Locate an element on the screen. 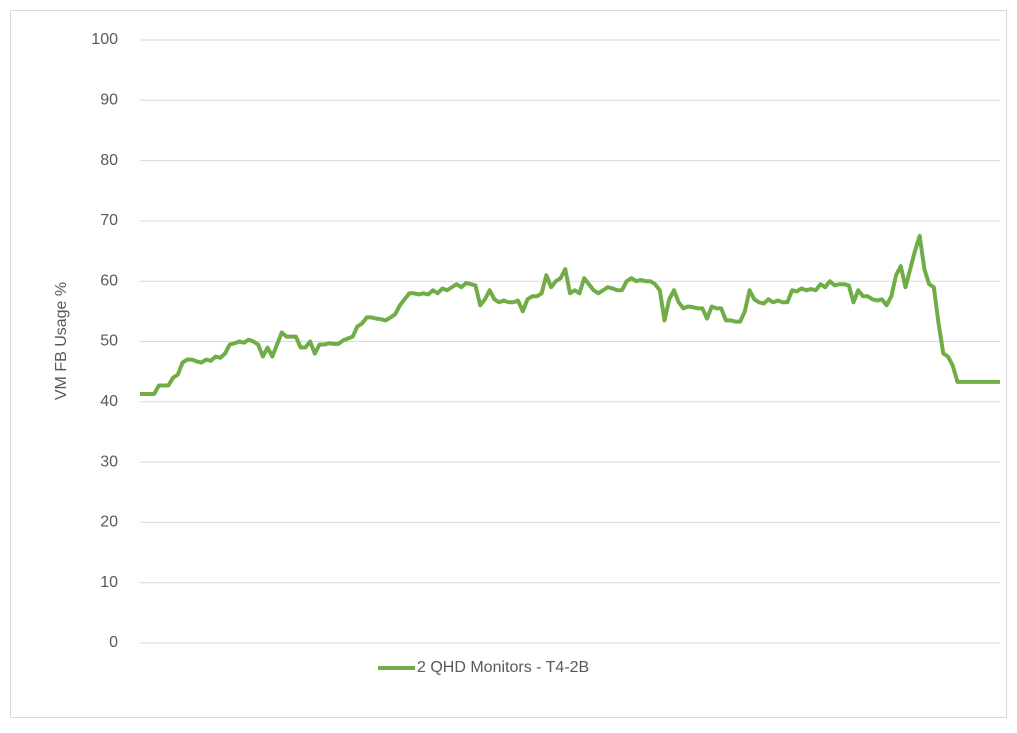 The image size is (1017, 733). y-tick-label: 40 is located at coordinates (109, 401).